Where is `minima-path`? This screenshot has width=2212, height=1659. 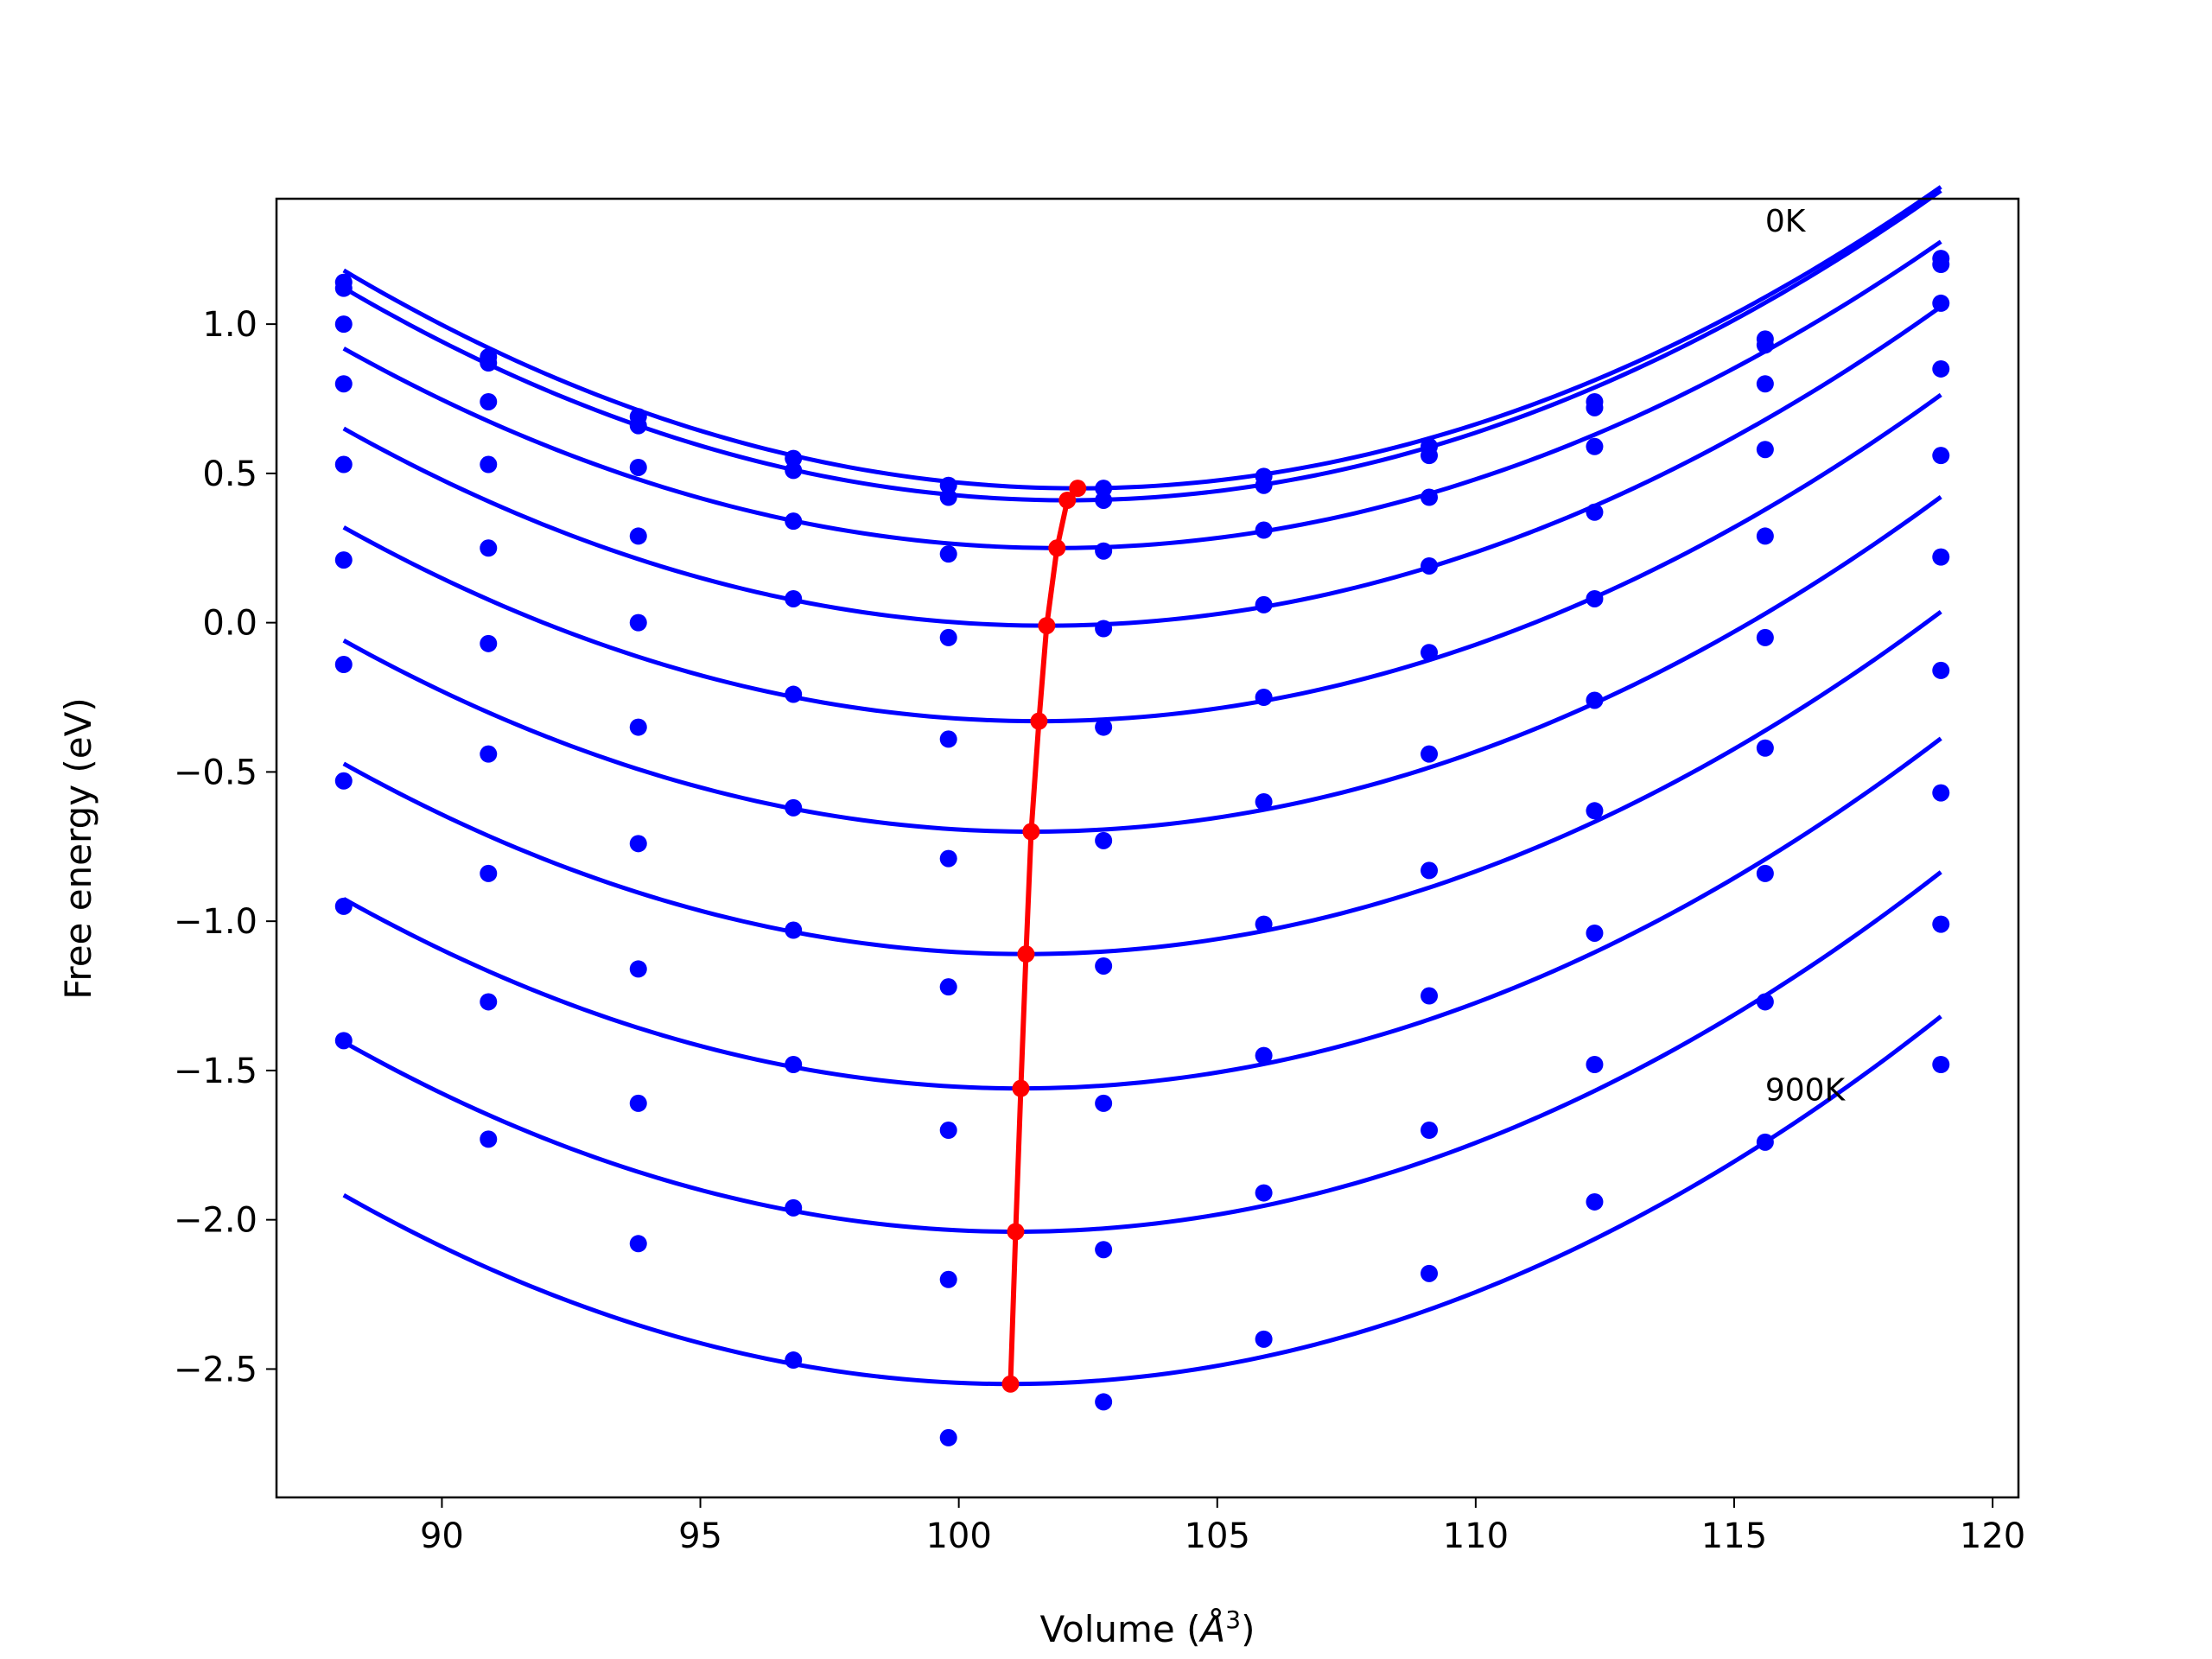 minima-path is located at coordinates (1044, 936).